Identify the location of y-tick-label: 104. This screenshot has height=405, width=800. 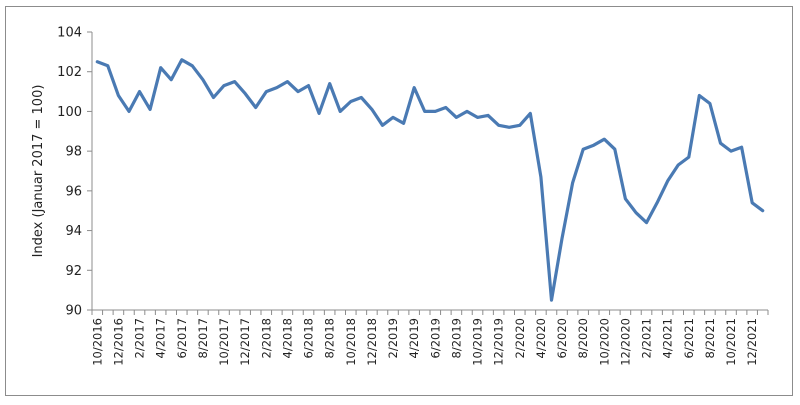
(69, 33).